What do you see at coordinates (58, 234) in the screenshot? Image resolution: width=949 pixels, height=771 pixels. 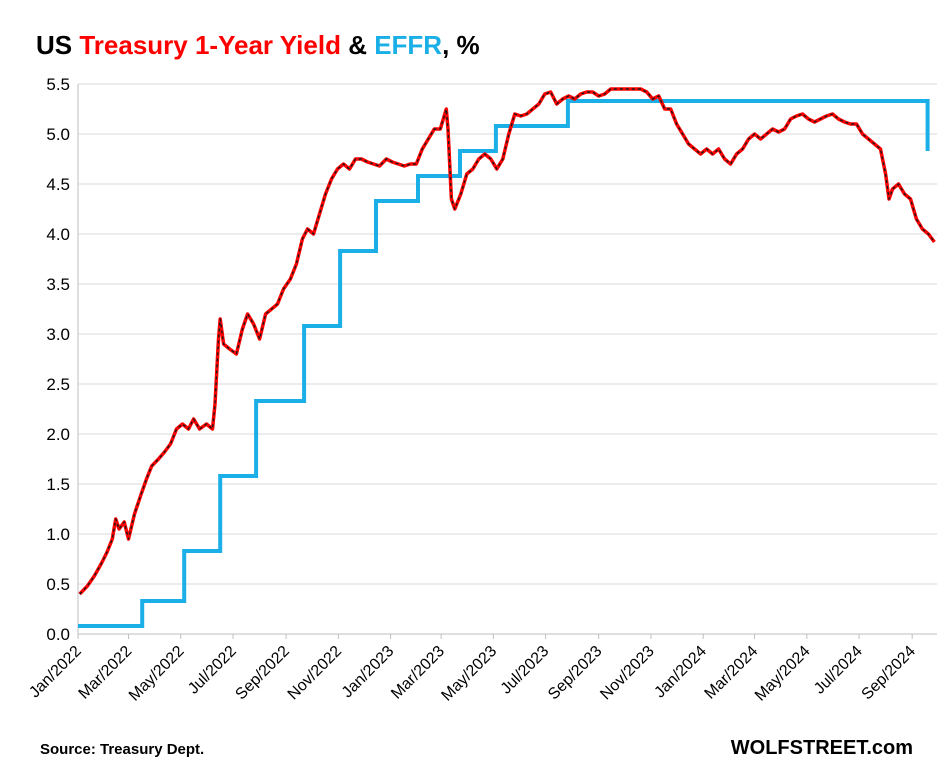 I see `y-tick-label: 4.0` at bounding box center [58, 234].